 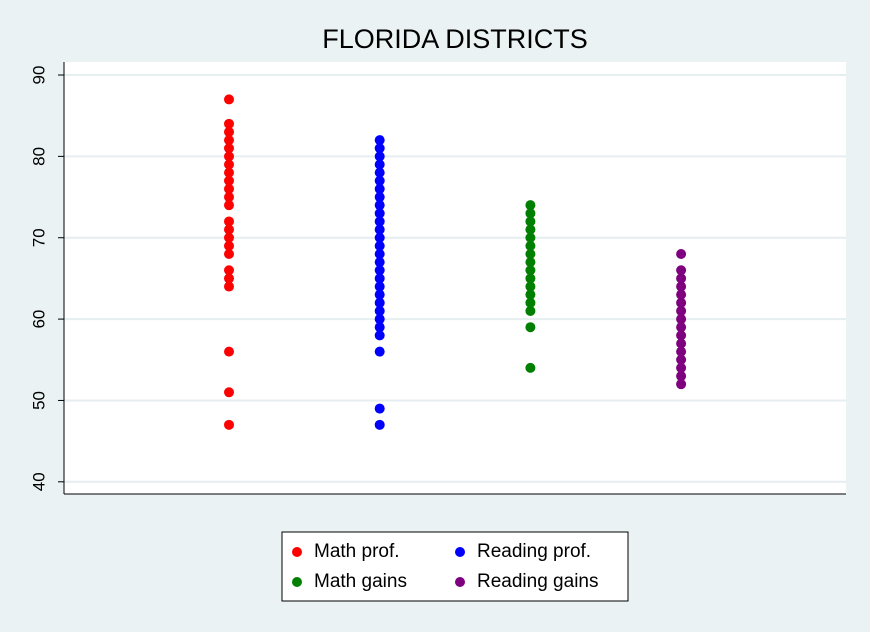 What do you see at coordinates (360, 581) in the screenshot?
I see `legend-label: Math gains` at bounding box center [360, 581].